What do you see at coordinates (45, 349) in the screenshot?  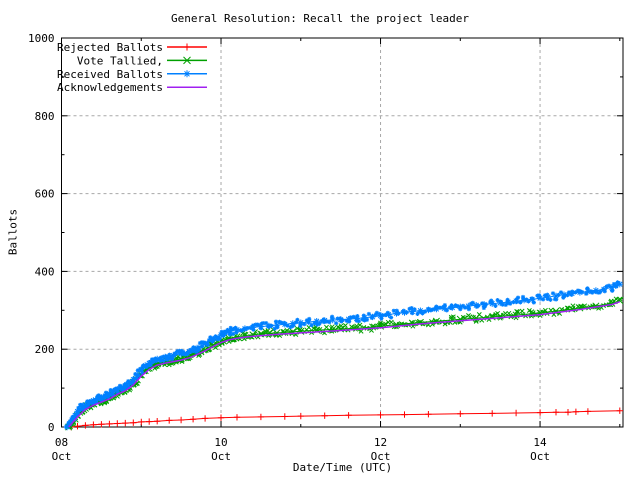 I see `y-tick-label: 200` at bounding box center [45, 349].